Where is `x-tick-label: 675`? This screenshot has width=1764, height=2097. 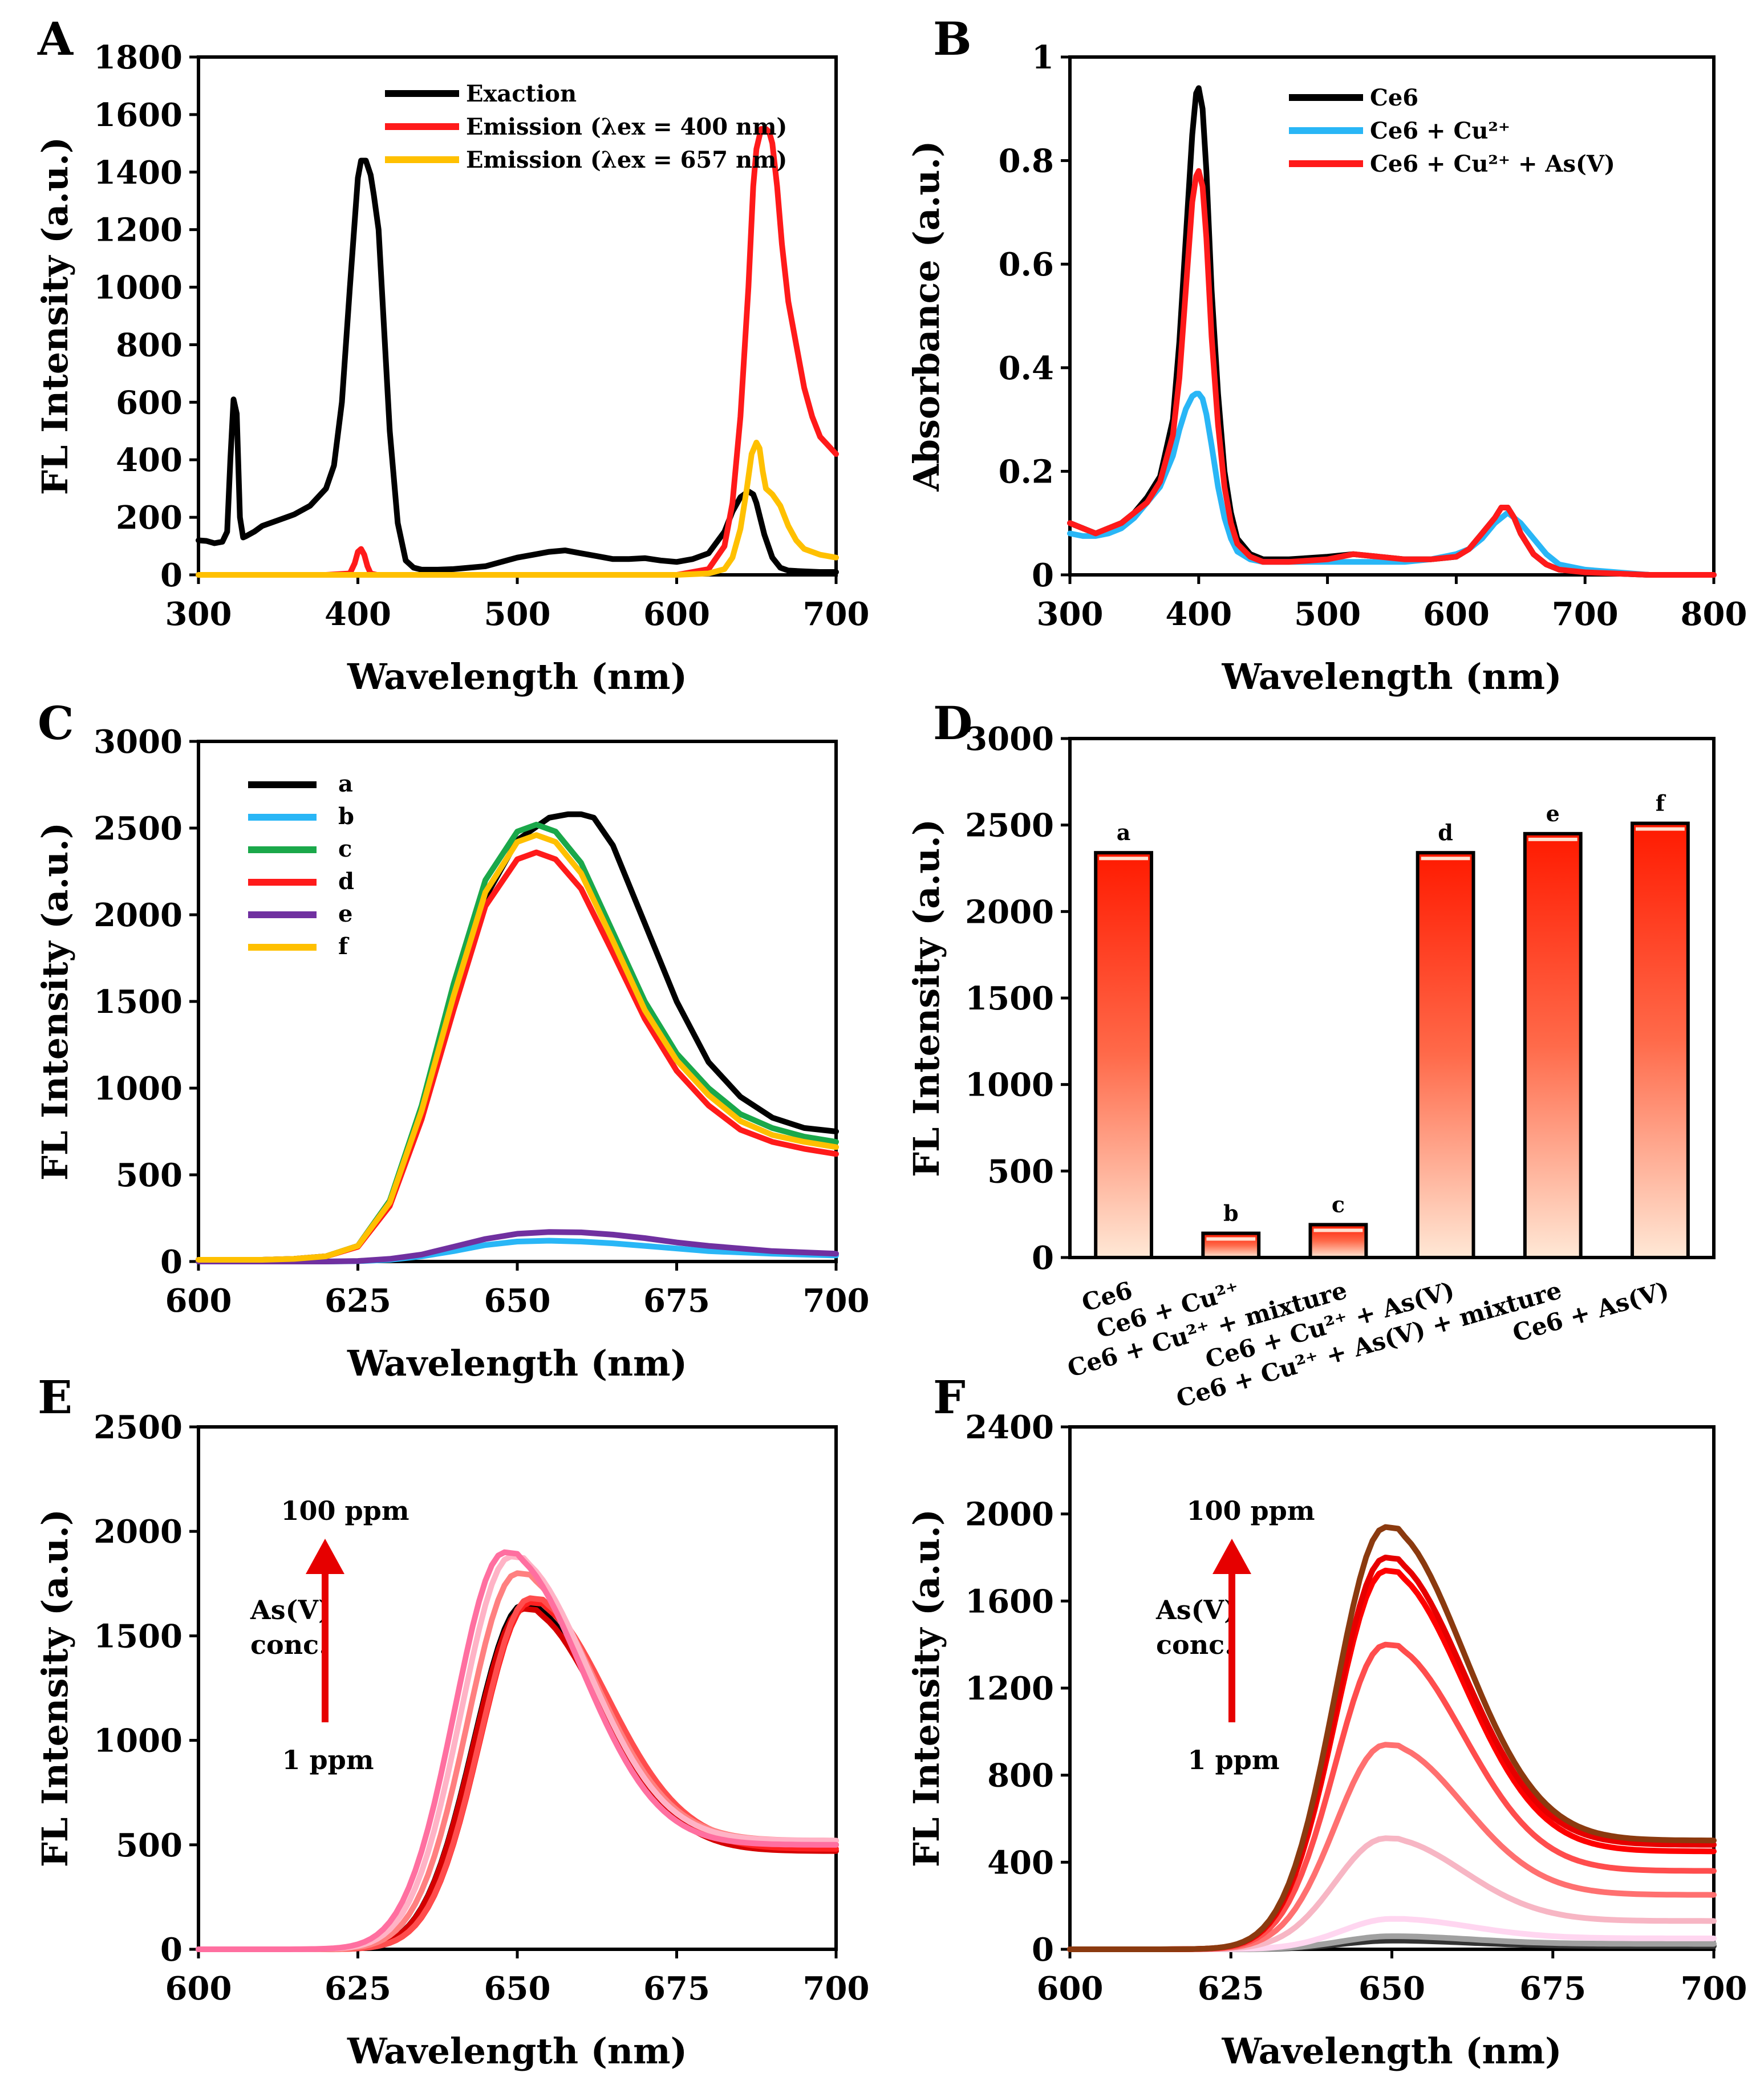
x-tick-label: 675 is located at coordinates (676, 1988).